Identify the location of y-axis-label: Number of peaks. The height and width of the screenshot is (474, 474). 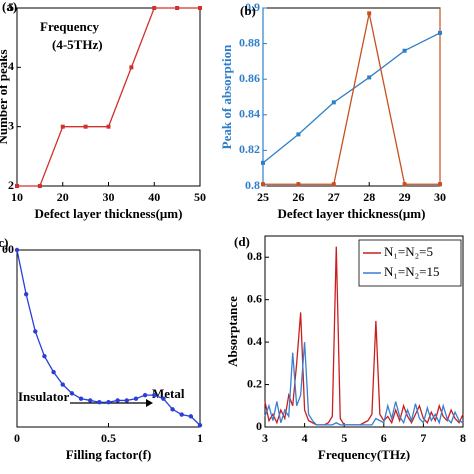
(5, 96).